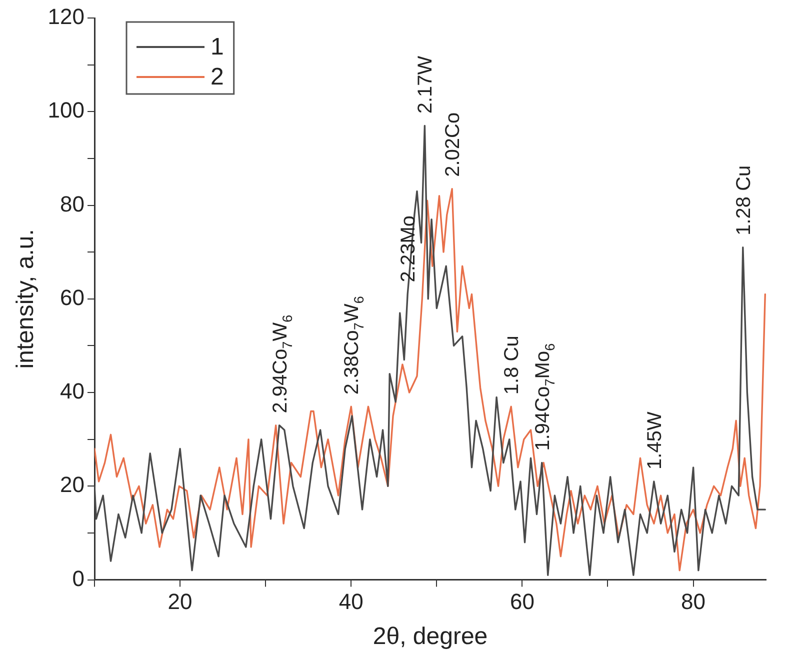  I want to click on y-tick-label: 60, so click(72, 297).